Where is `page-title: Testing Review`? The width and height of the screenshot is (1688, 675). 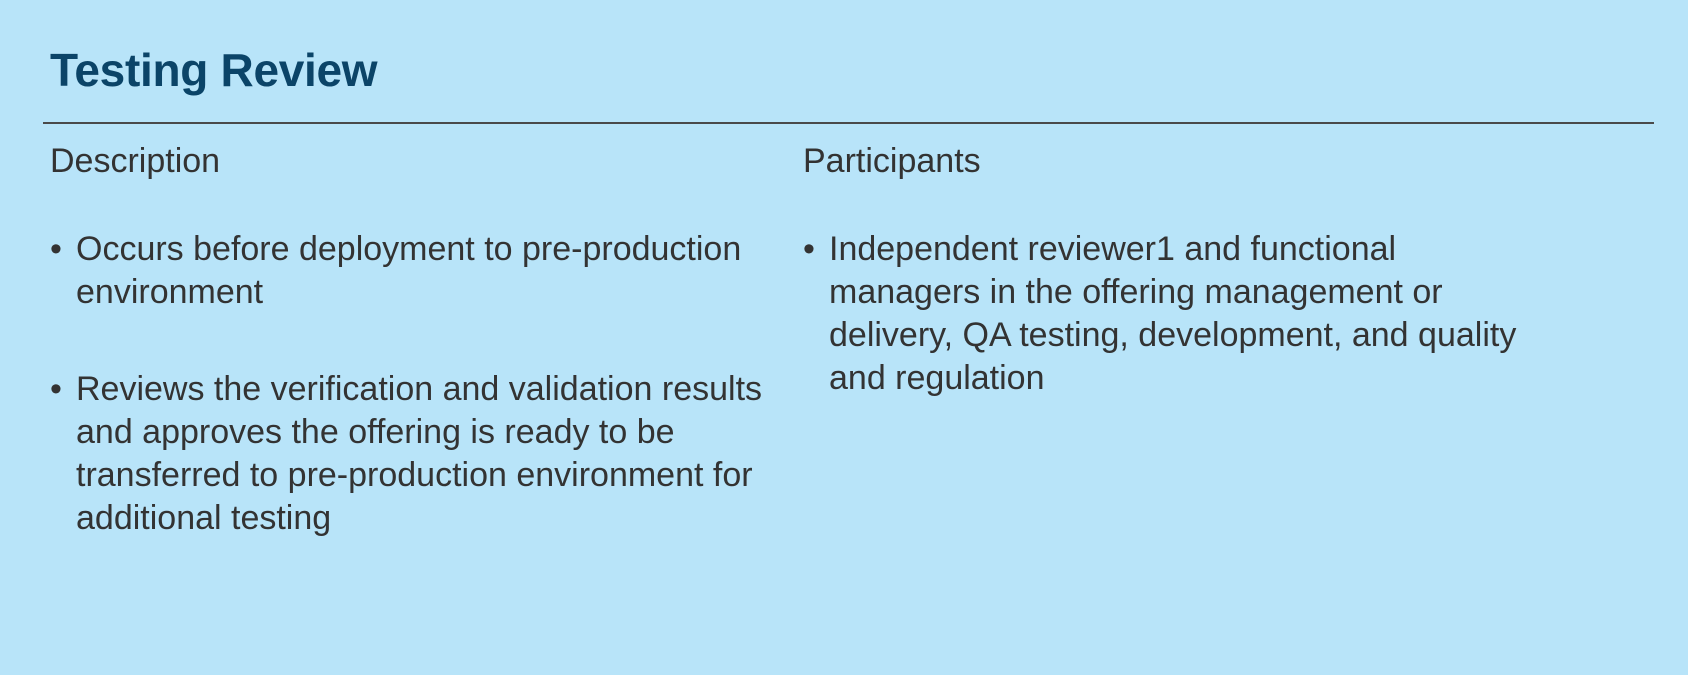
page-title: Testing Review is located at coordinates (214, 70).